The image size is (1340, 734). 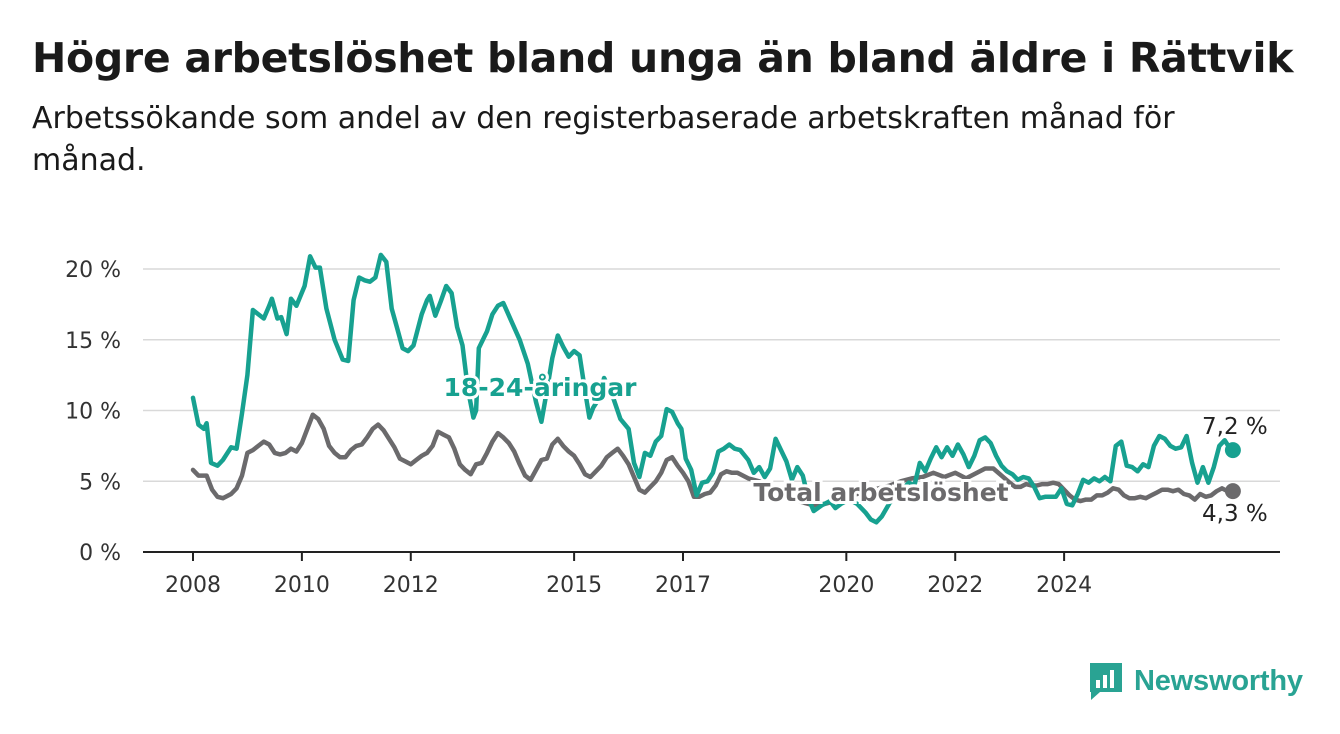 I want to click on y-tick-label: 20 %, so click(x=93, y=270).